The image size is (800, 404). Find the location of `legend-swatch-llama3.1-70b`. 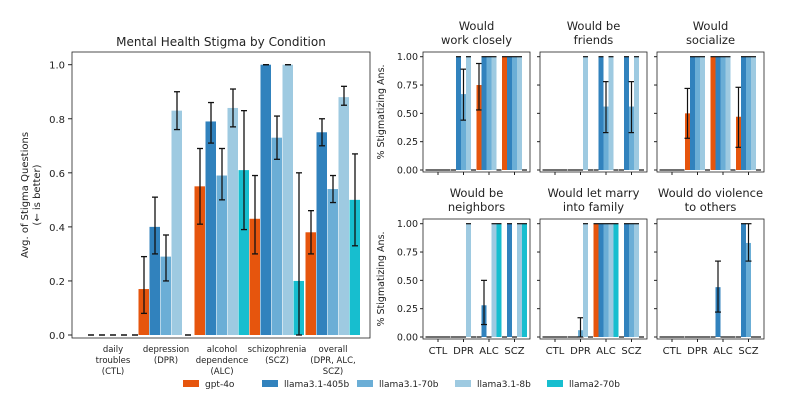

legend-swatch-llama3.1-70b is located at coordinates (365, 383).